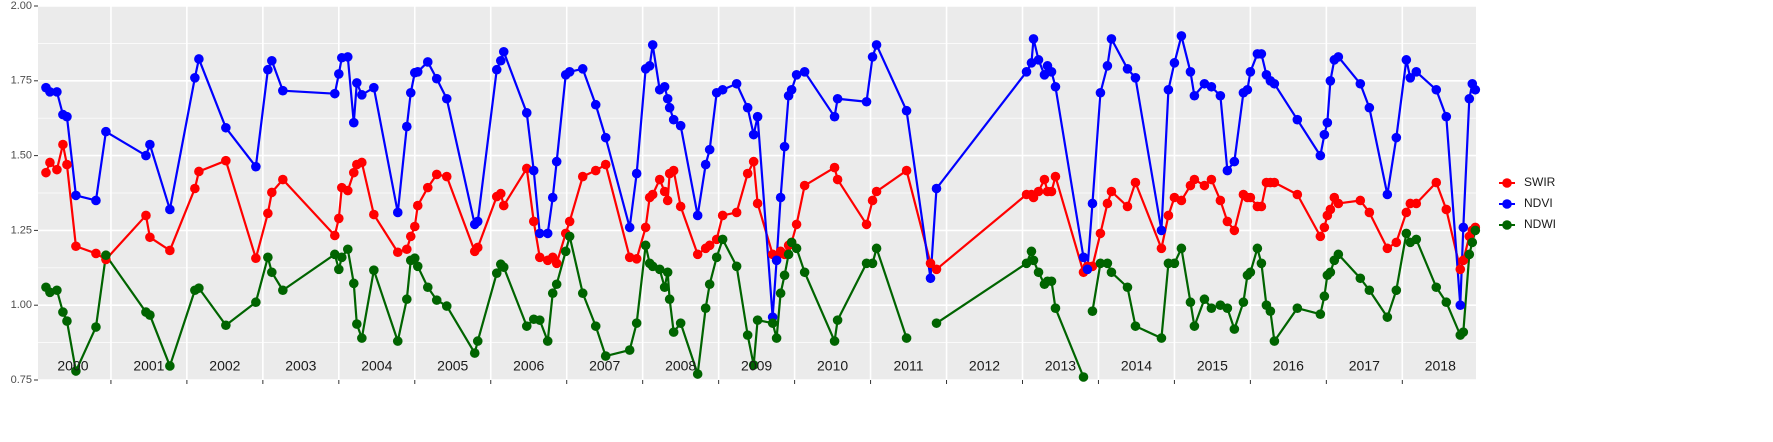  Describe the element at coordinates (1060, 366) in the screenshot. I see `year-label: 2013` at that location.